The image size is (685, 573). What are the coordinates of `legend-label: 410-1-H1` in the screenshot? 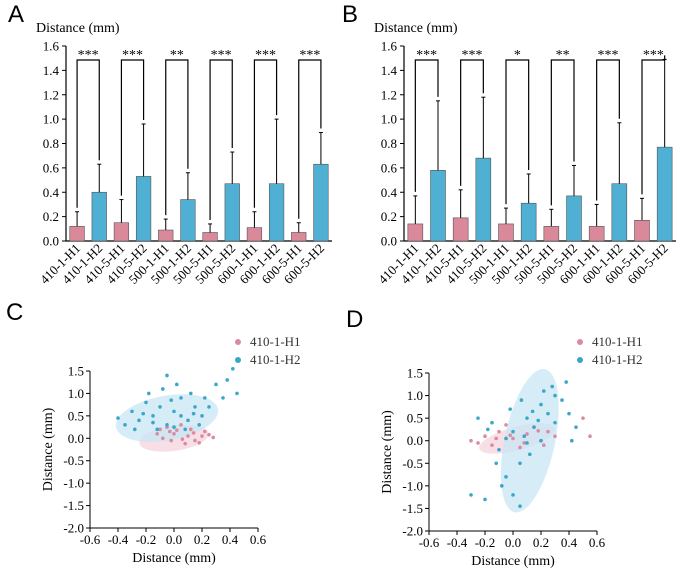 It's located at (617, 341).